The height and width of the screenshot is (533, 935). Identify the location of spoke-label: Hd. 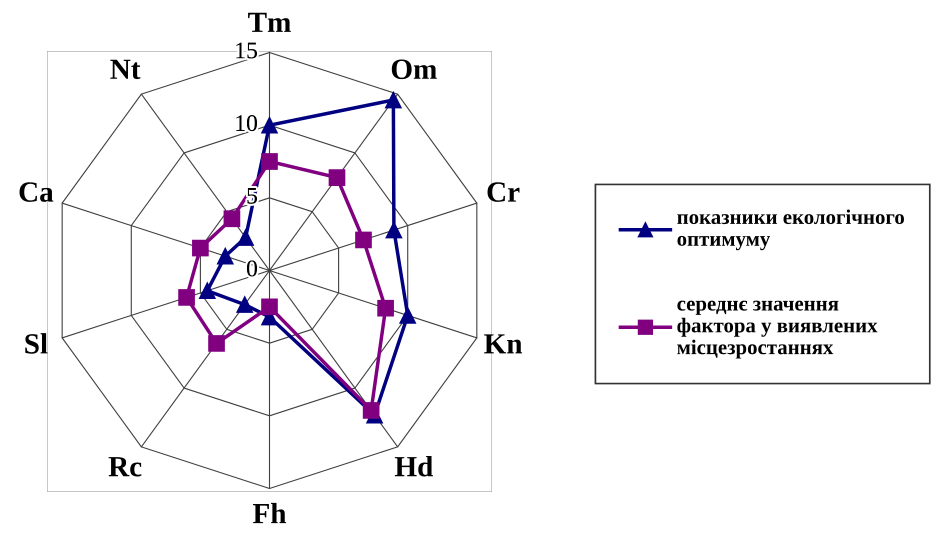
(413, 466).